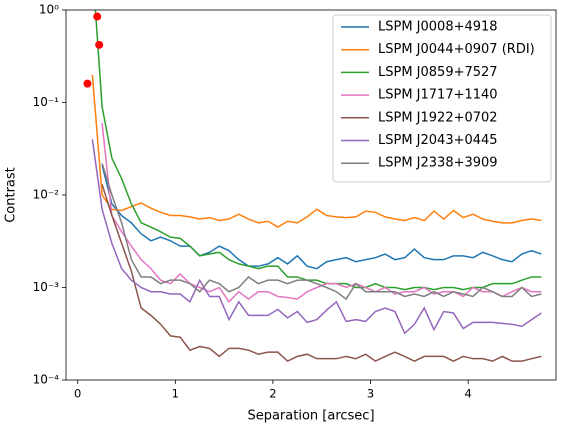 This screenshot has height=426, width=564. What do you see at coordinates (370, 394) in the screenshot?
I see `x-tick-label: 3` at bounding box center [370, 394].